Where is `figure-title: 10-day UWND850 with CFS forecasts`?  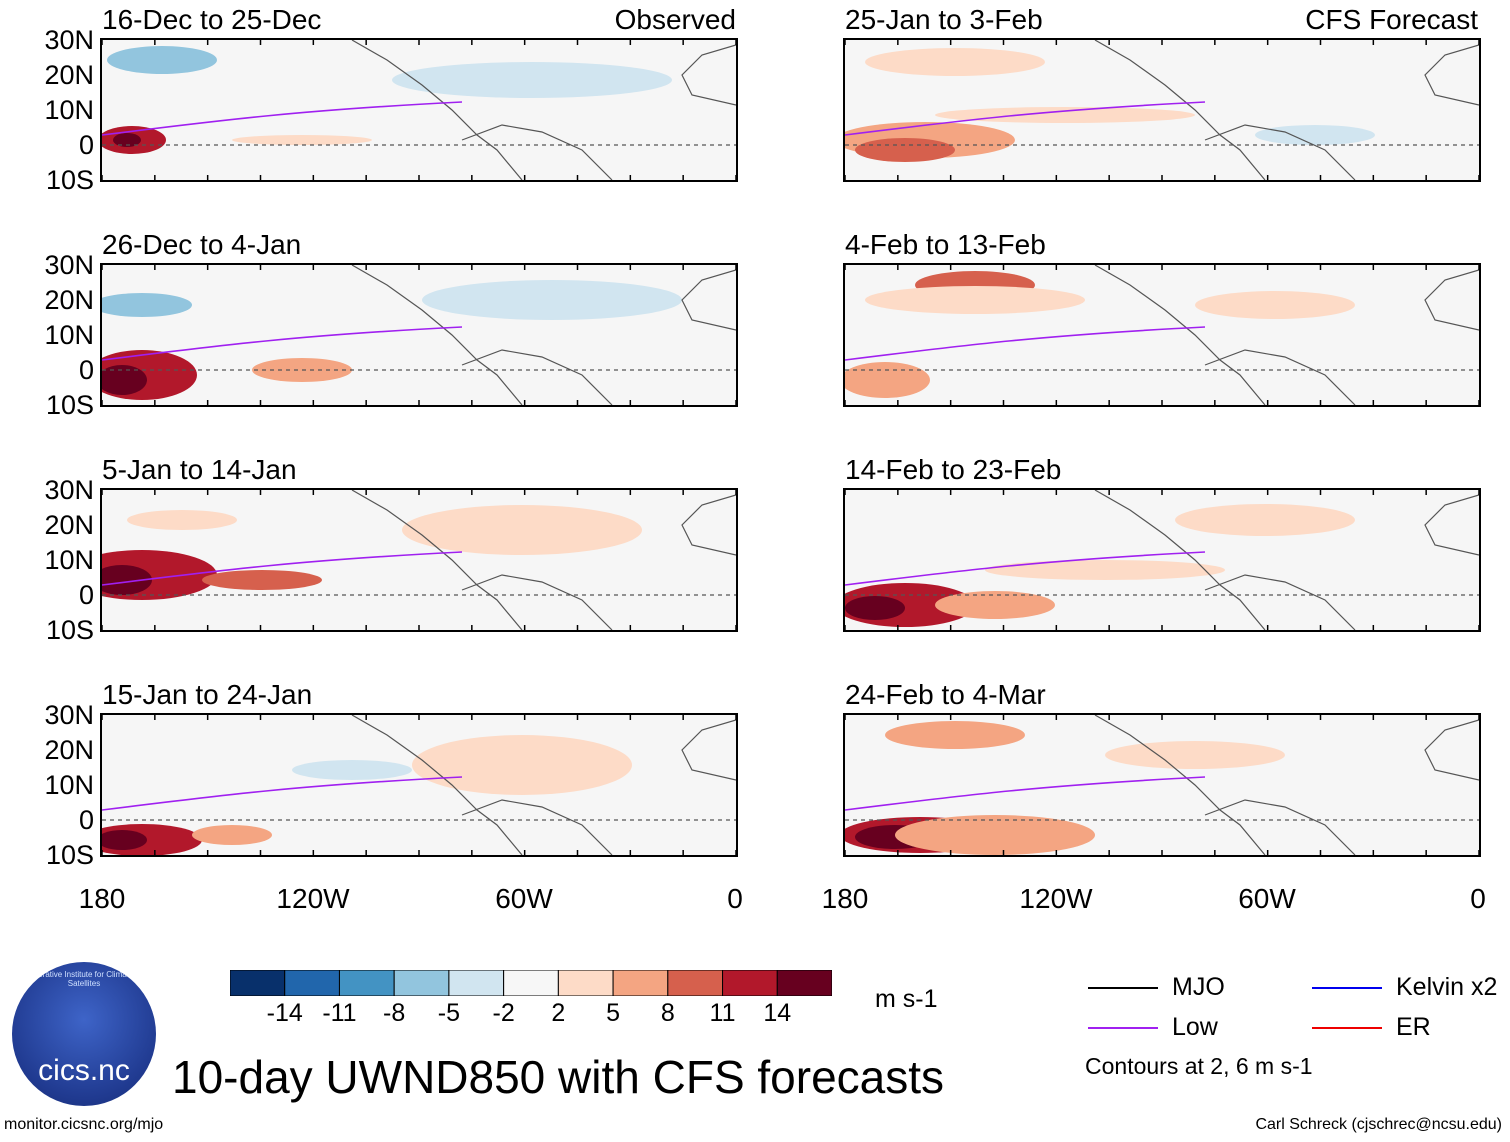 figure-title: 10-day UWND850 with CFS forecasts is located at coordinates (558, 1077).